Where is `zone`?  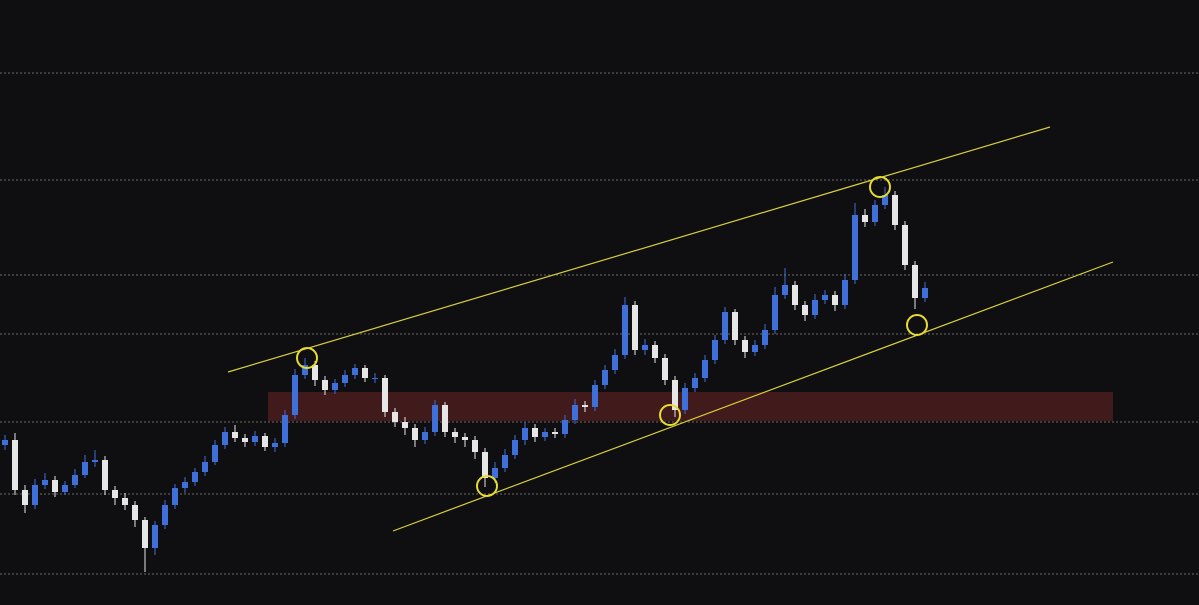
zone is located at coordinates (690, 406).